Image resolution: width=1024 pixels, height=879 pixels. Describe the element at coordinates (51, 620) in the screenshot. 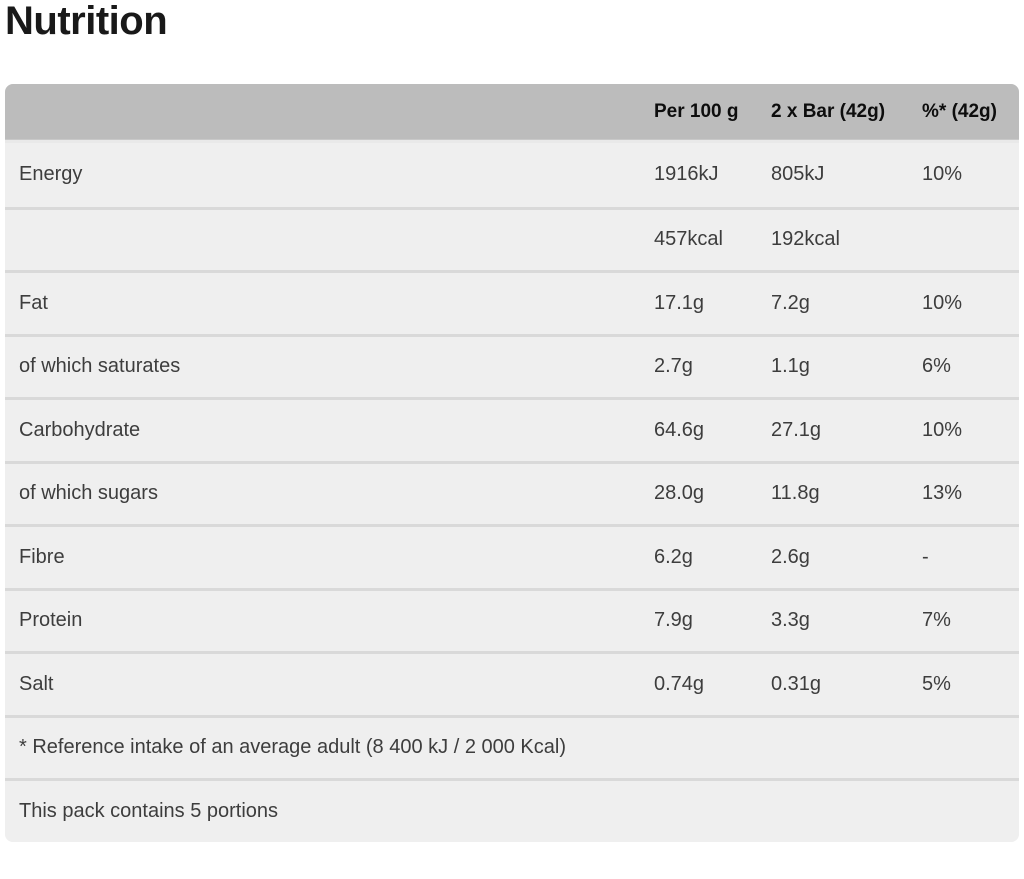

I see `nutrient-label: Protein` at that location.